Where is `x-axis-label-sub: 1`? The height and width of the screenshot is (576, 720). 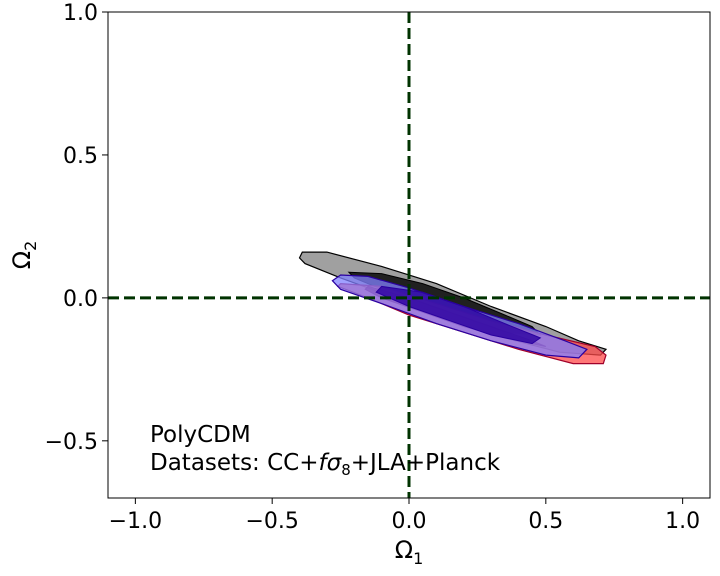 x-axis-label-sub: 1 is located at coordinates (418, 558).